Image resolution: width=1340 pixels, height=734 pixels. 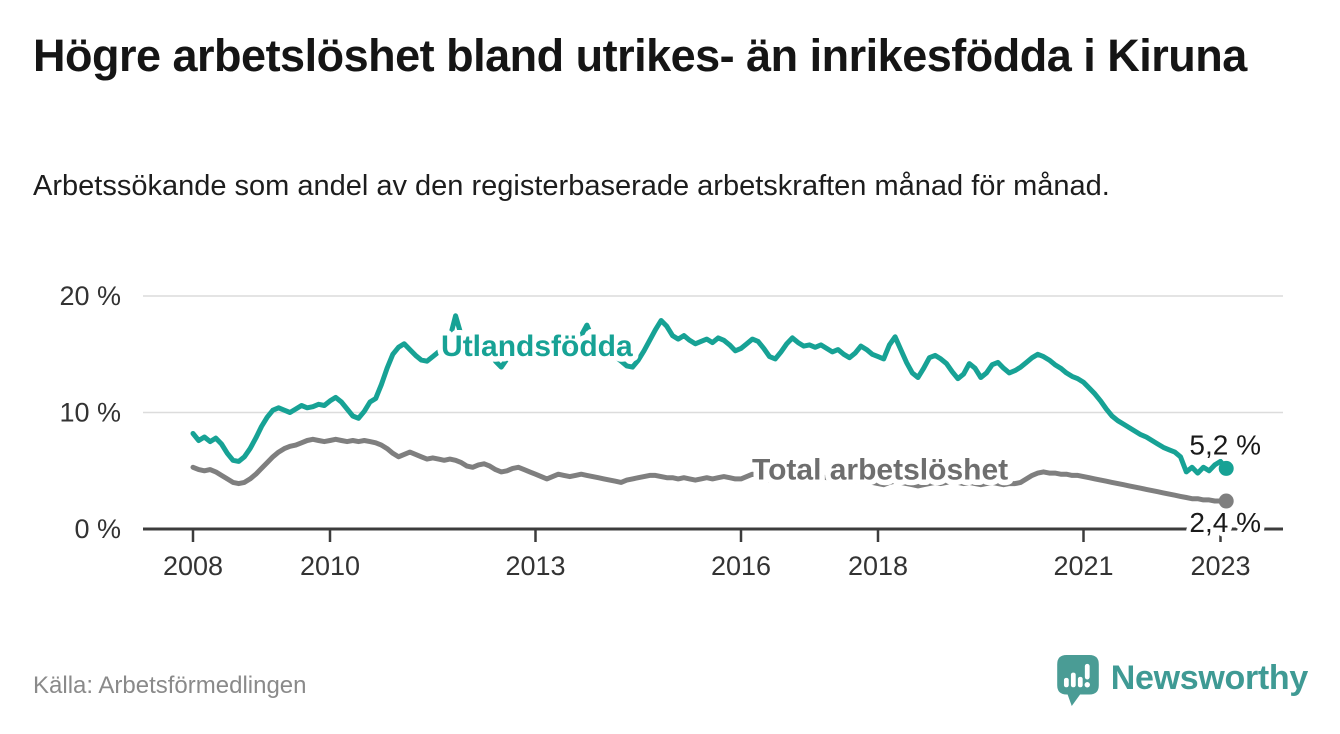 I want to click on y-tick-label: 0 %, so click(x=97, y=529).